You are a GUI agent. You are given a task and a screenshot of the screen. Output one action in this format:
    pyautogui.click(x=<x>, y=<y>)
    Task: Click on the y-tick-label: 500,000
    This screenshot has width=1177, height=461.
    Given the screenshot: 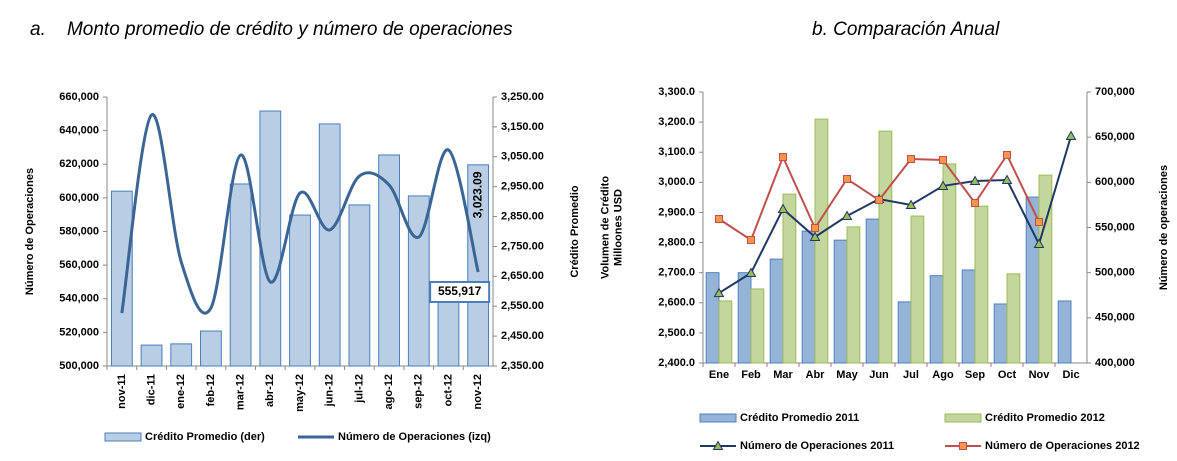 What is the action you would take?
    pyautogui.click(x=79, y=366)
    